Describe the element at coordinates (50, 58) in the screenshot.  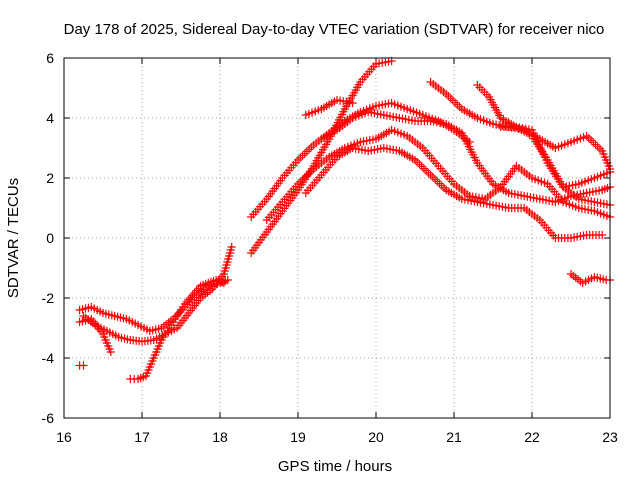
I see `y-tick-label: 6` at that location.